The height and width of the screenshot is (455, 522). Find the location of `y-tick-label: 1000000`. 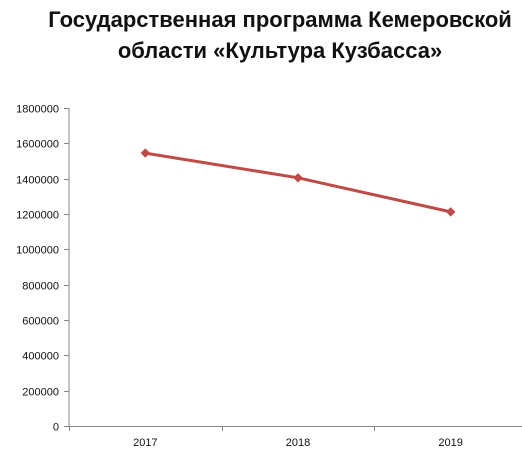

y-tick-label: 1000000 is located at coordinates (37, 251).